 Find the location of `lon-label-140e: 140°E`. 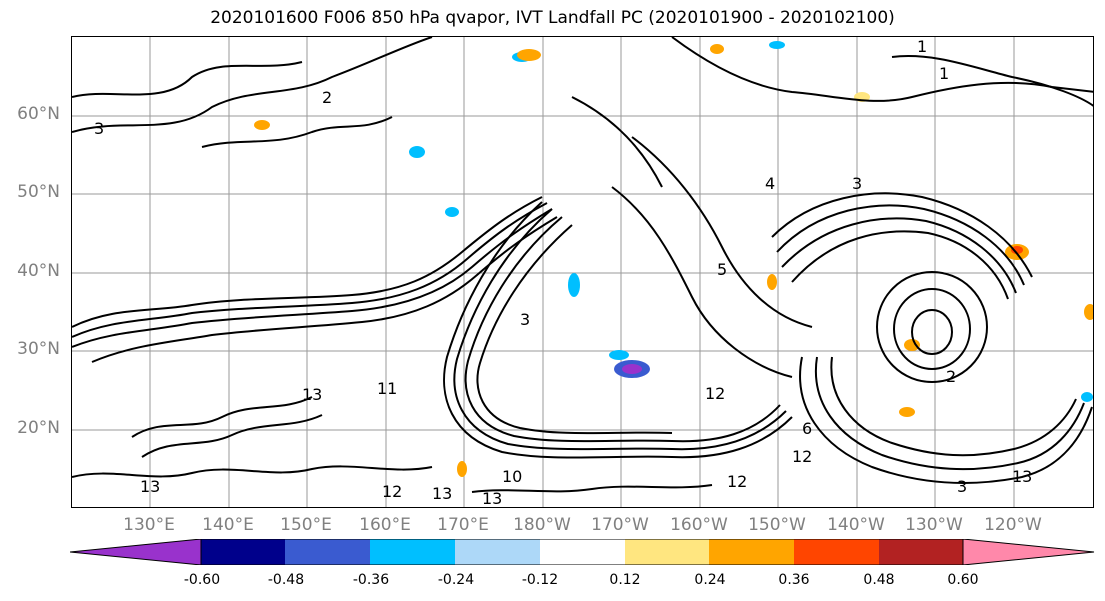

lon-label-140e: 140°E is located at coordinates (228, 525).